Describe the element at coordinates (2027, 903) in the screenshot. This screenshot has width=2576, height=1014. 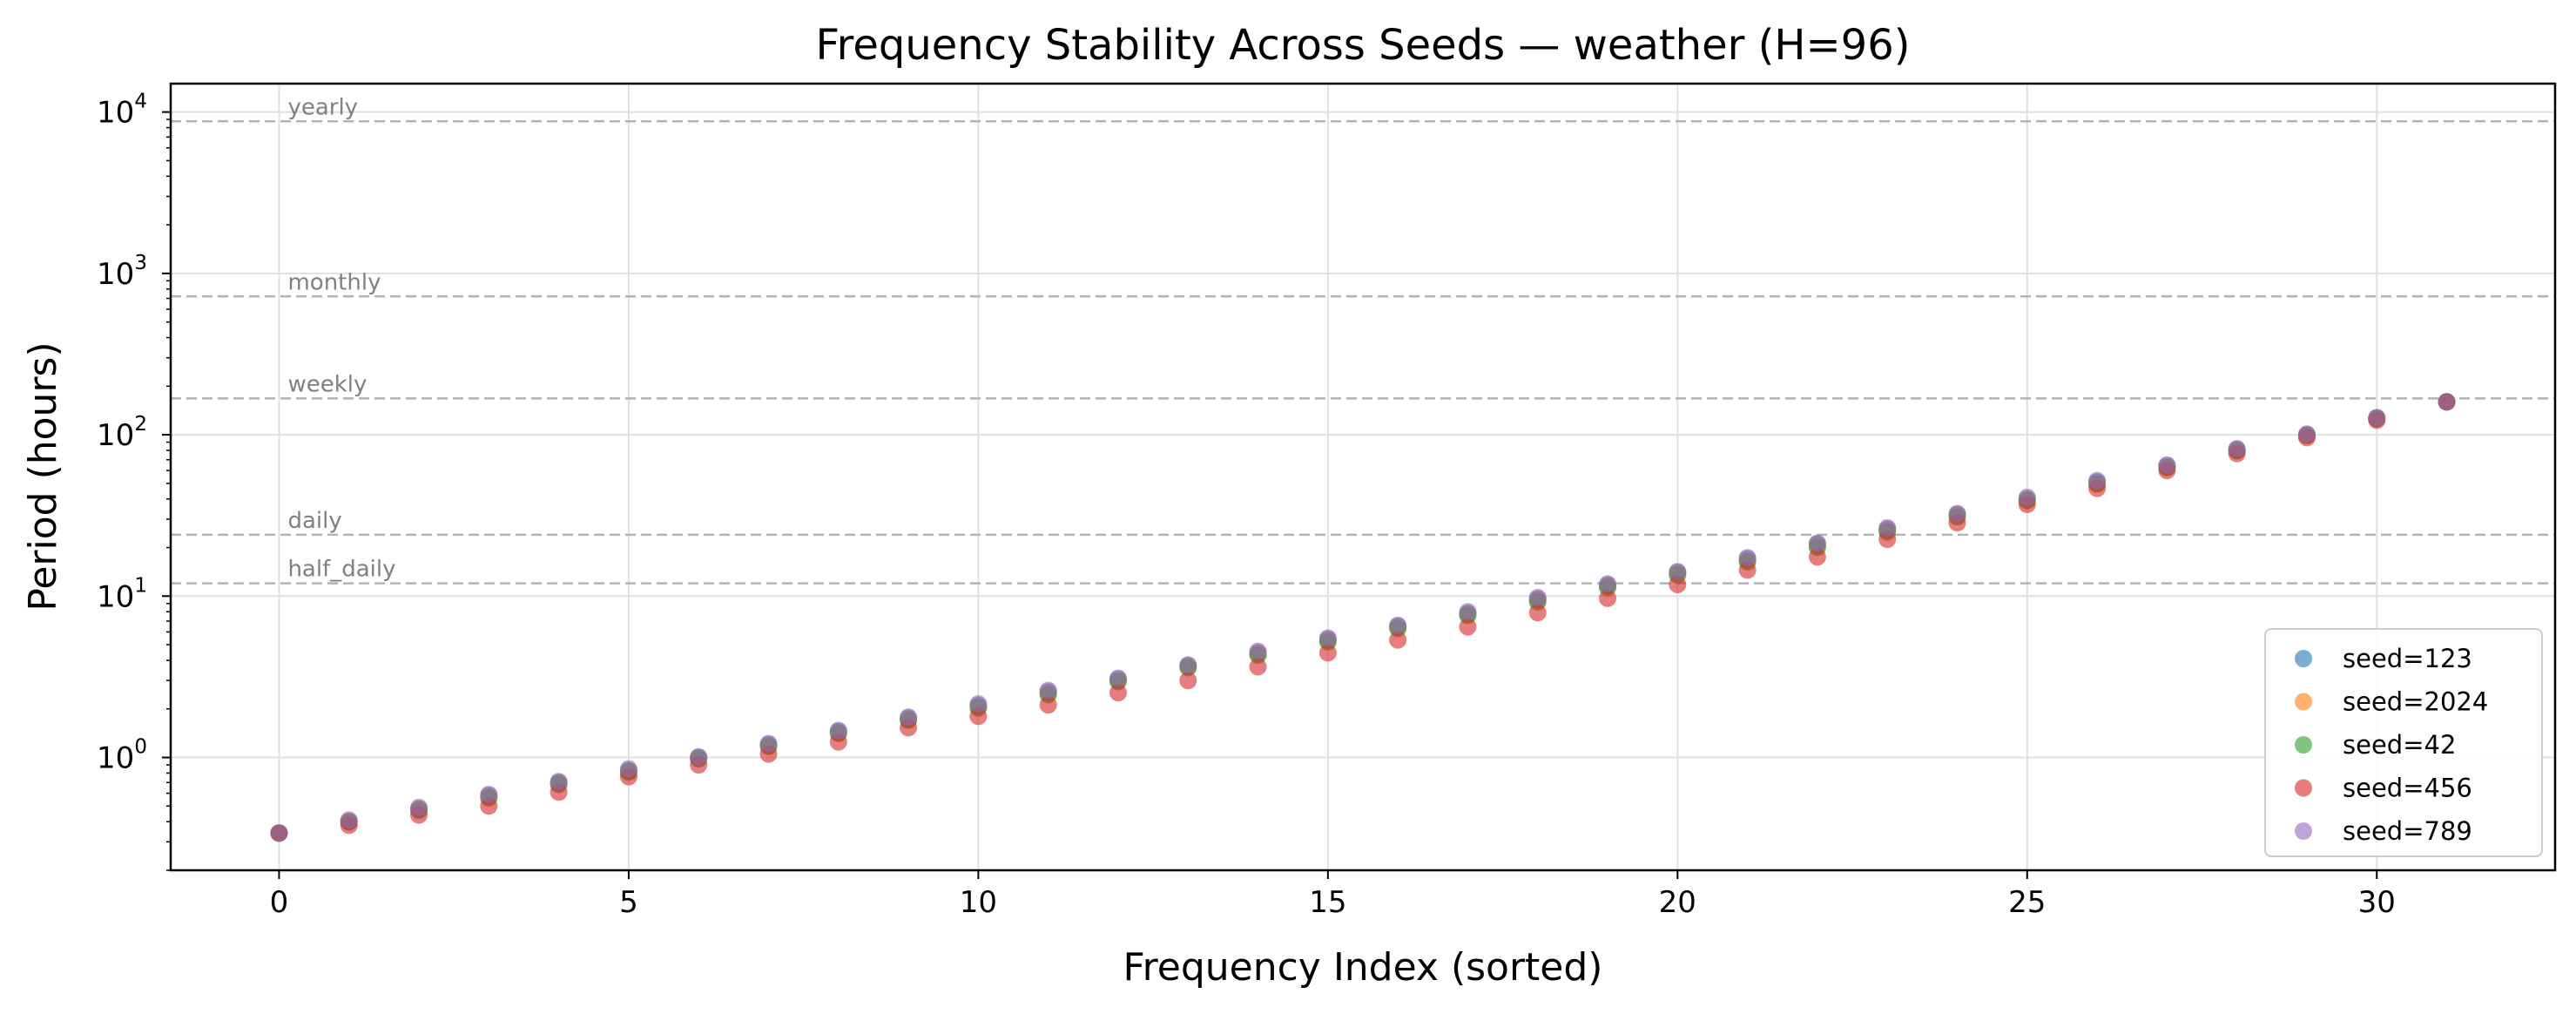
I see `x-tick-label: 25` at that location.